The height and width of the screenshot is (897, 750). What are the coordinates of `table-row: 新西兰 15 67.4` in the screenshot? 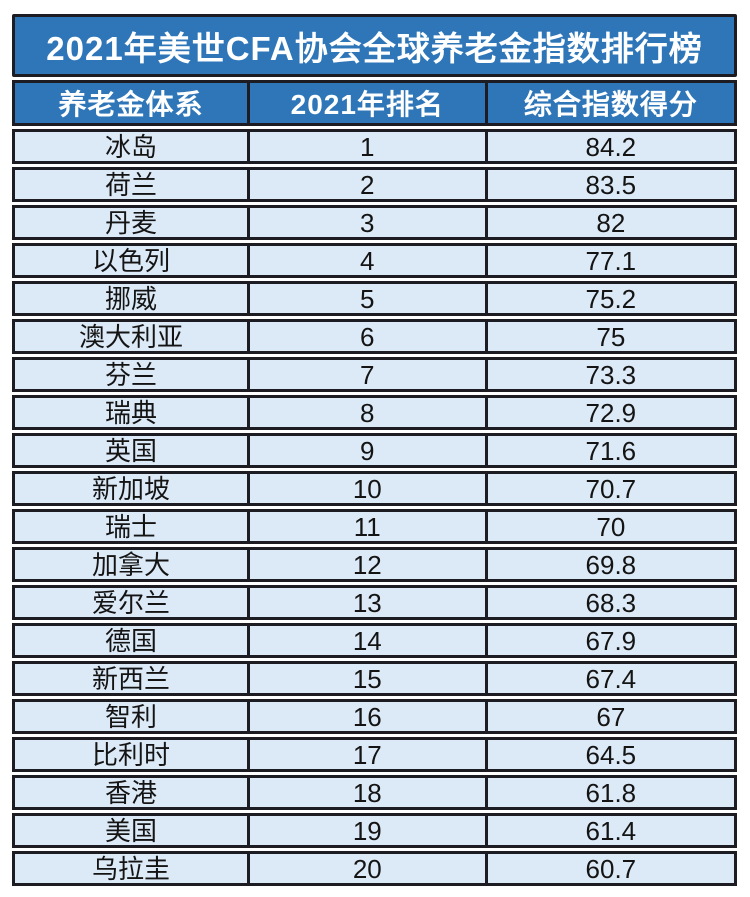 It's located at (374, 678).